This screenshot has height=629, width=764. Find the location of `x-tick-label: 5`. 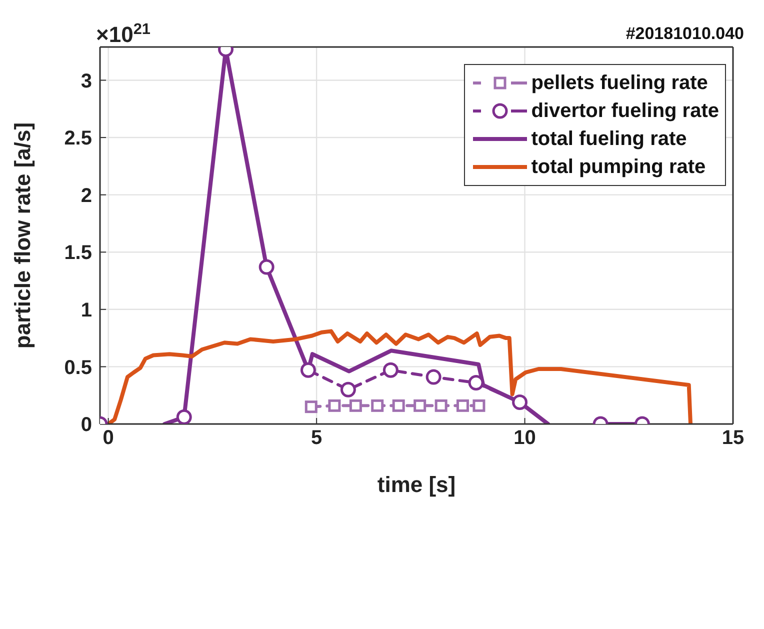

x-tick-label: 5 is located at coordinates (316, 438).